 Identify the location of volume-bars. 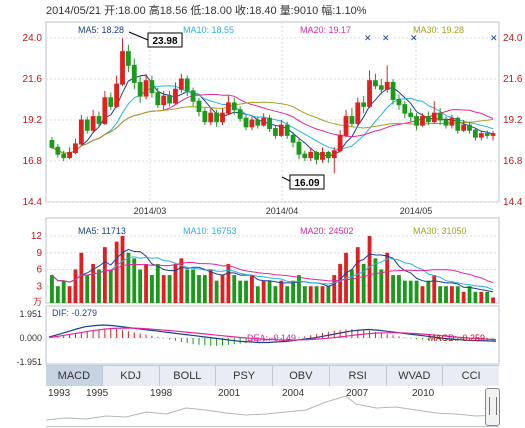
(272, 269).